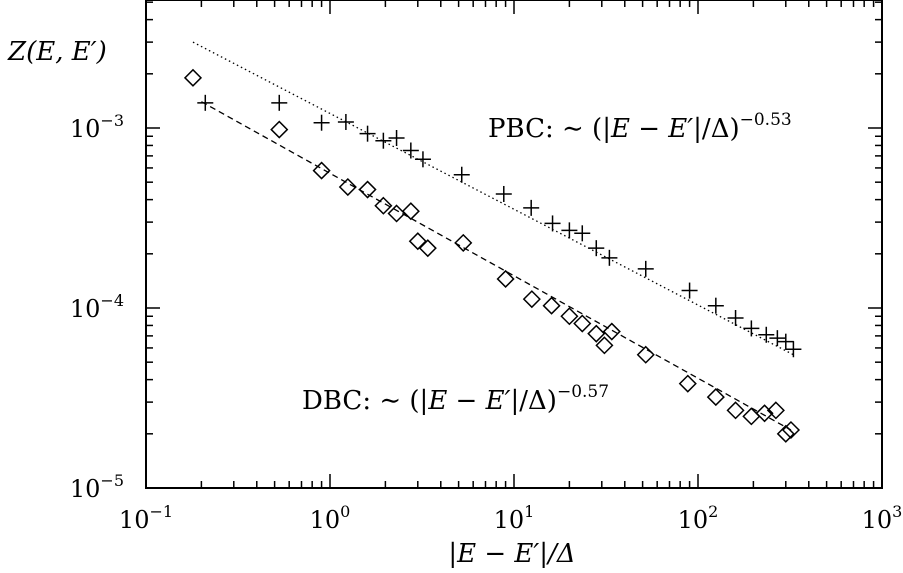  I want to click on annotation-dbc-var2: E′, so click(498, 401).